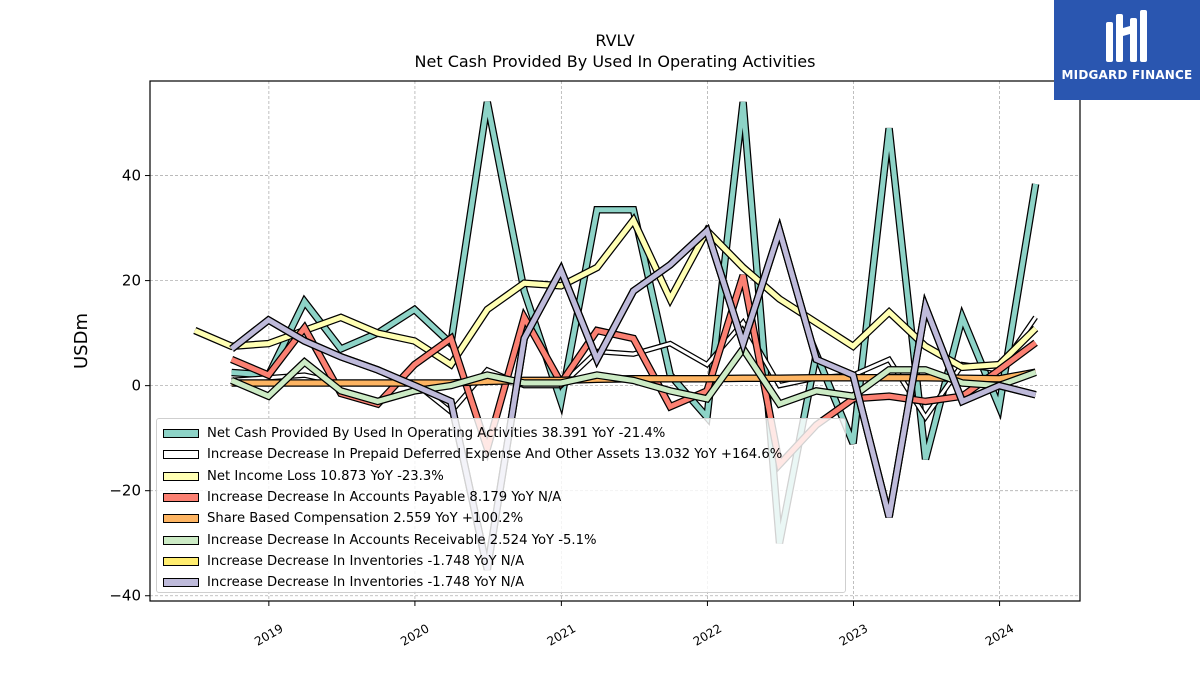 Image resolution: width=1200 pixels, height=675 pixels. I want to click on legend-label: Net Income Loss 10.873 YoY -23.3%, so click(325, 476).